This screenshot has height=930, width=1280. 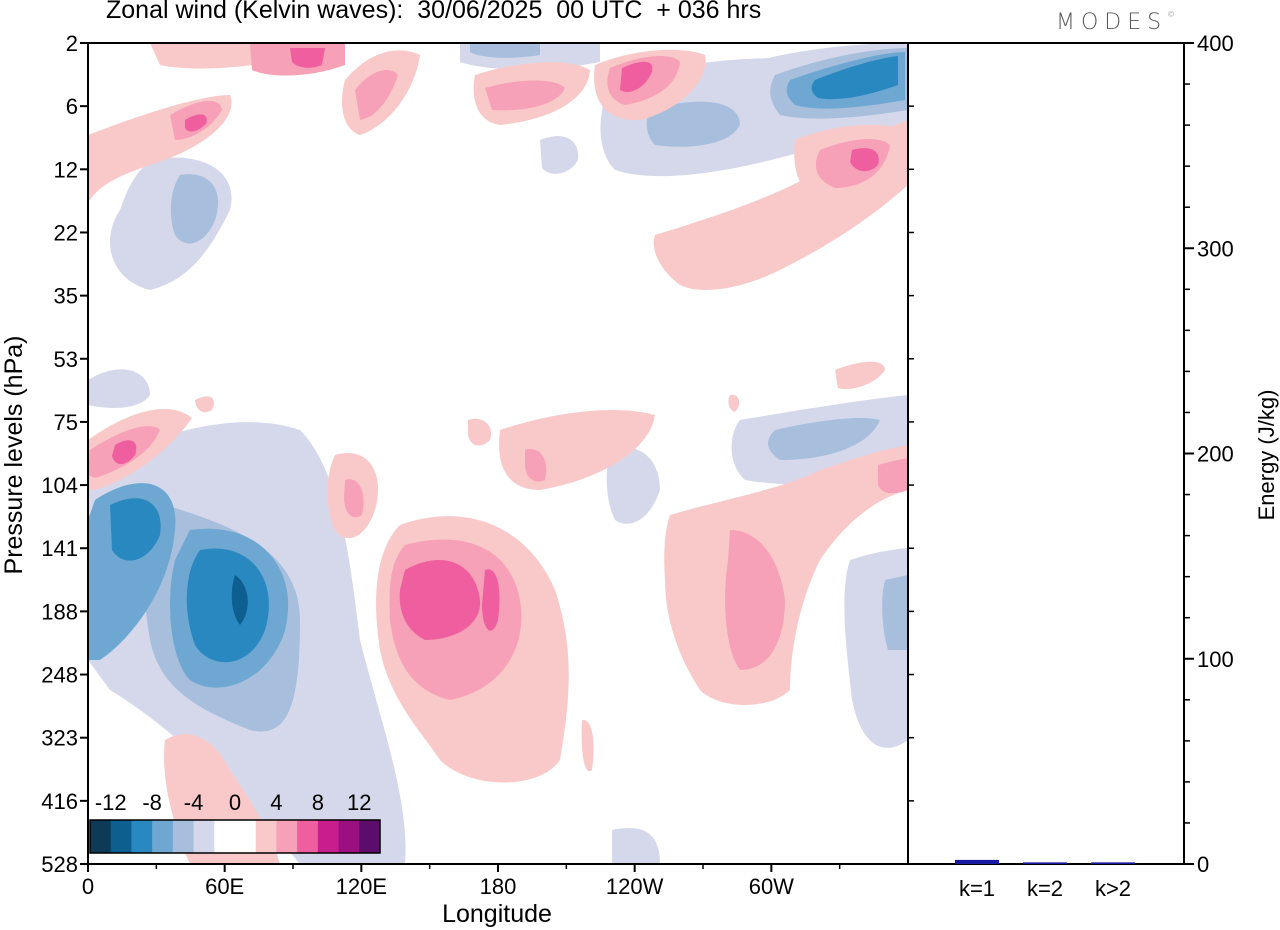 I want to click on x-tick-label: 120W, so click(x=635, y=886).